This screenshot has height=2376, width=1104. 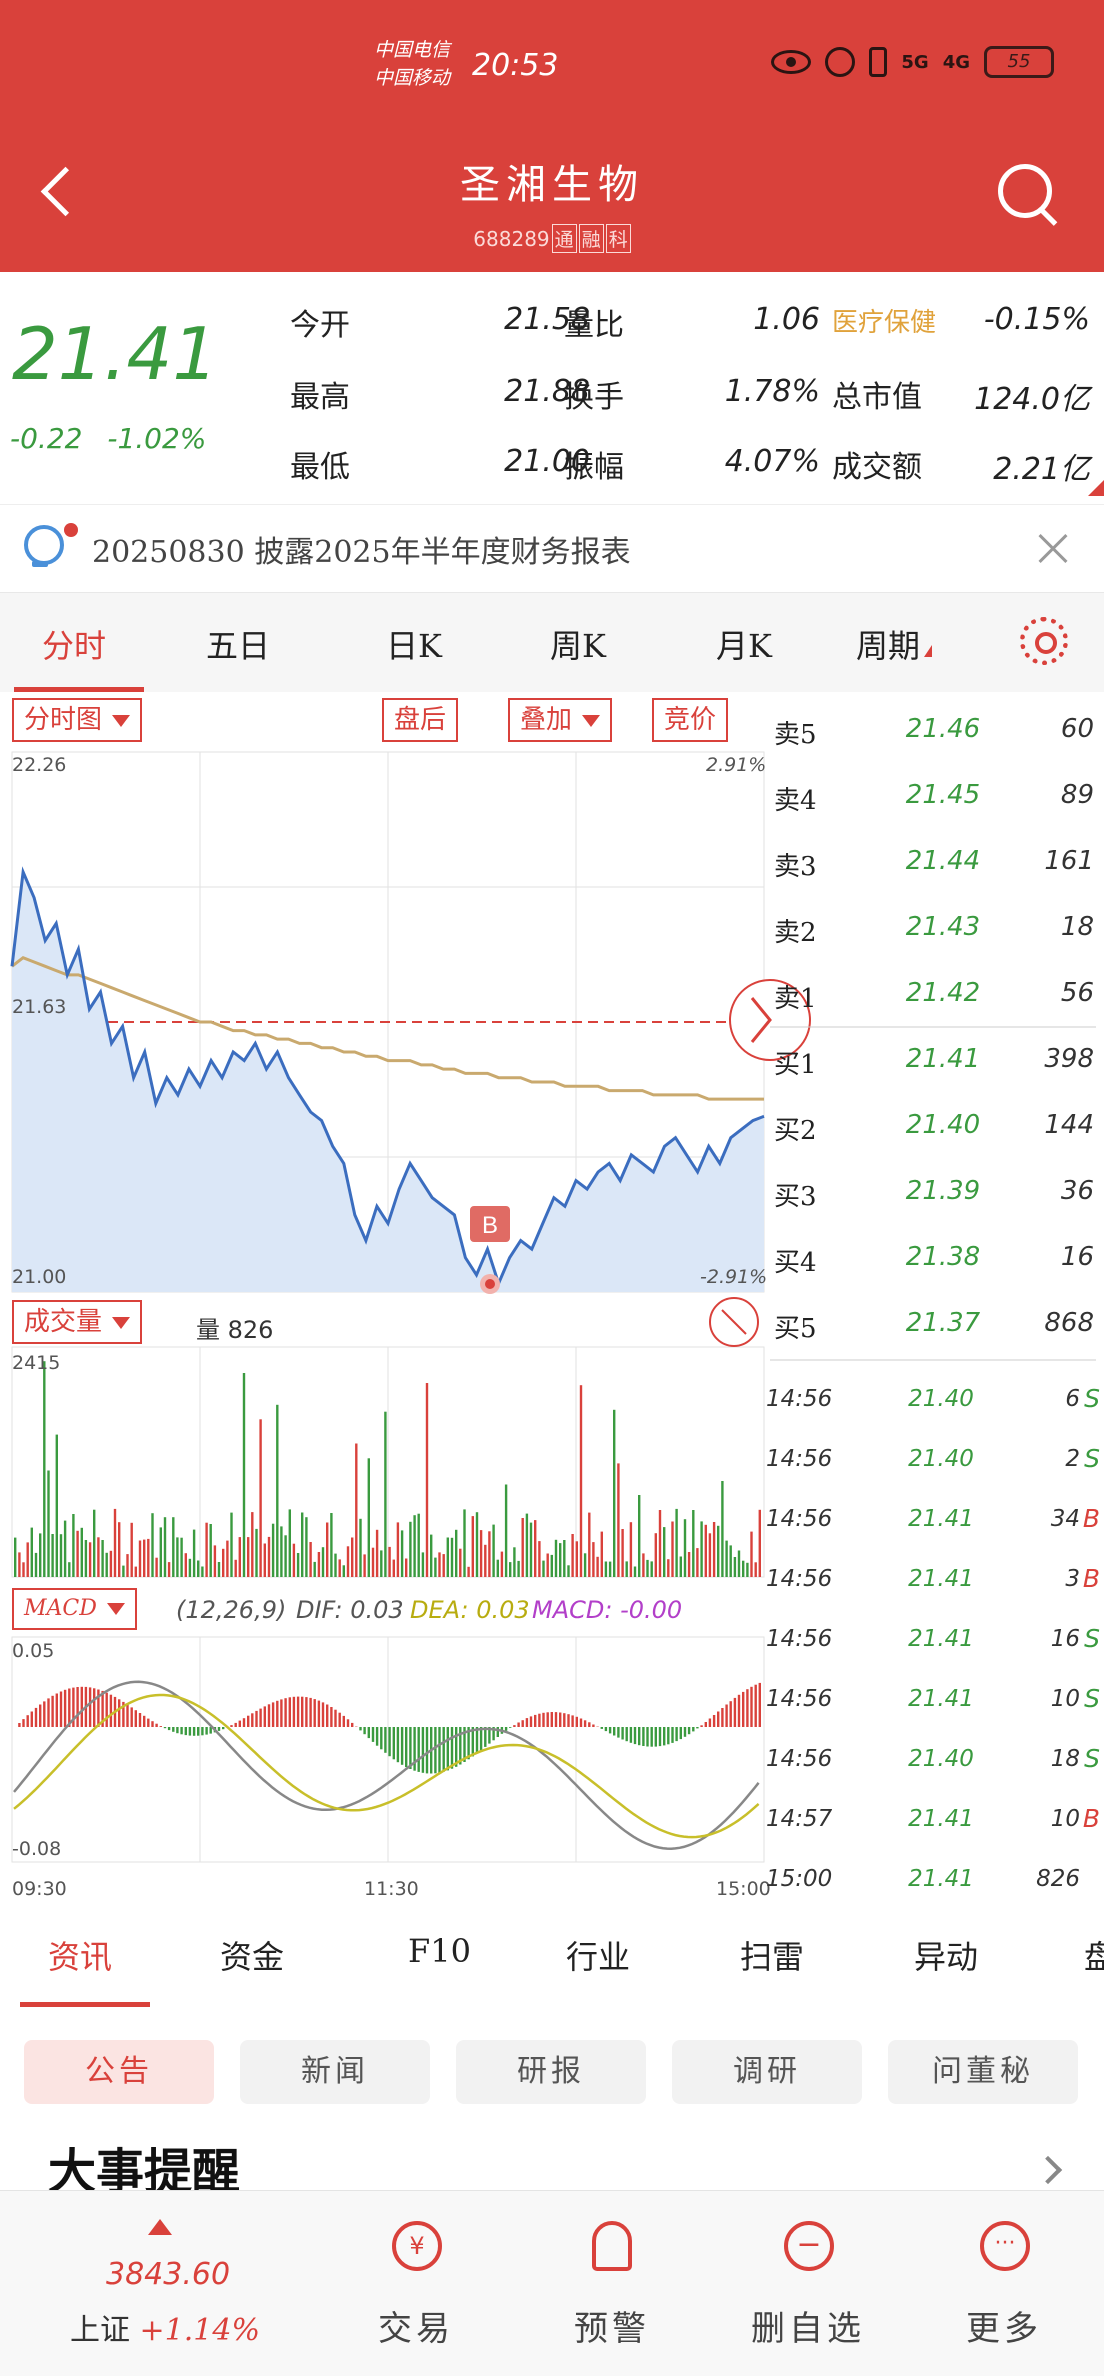 I want to click on tab-more-cut: 盘, so click(x=1094, y=1957).